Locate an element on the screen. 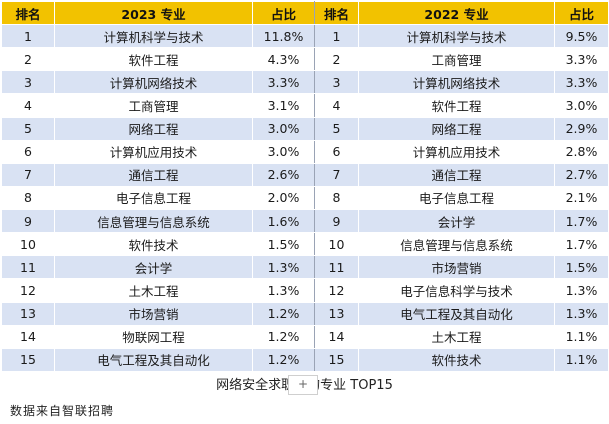  rank-2023-cell: 4 is located at coordinates (28, 105).